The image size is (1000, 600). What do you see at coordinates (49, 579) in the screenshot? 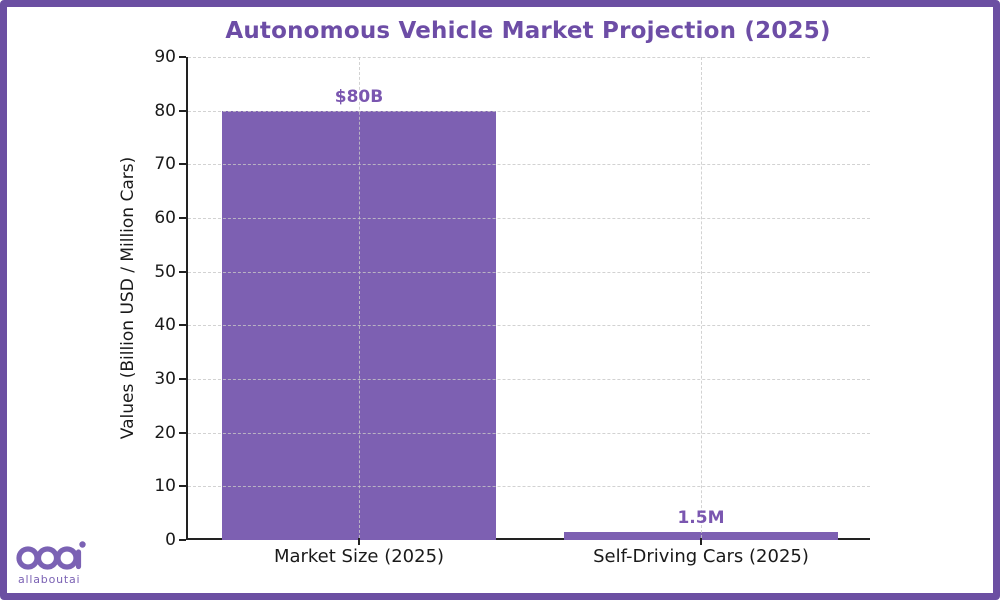
I see `logo-text: allaboutai` at bounding box center [49, 579].